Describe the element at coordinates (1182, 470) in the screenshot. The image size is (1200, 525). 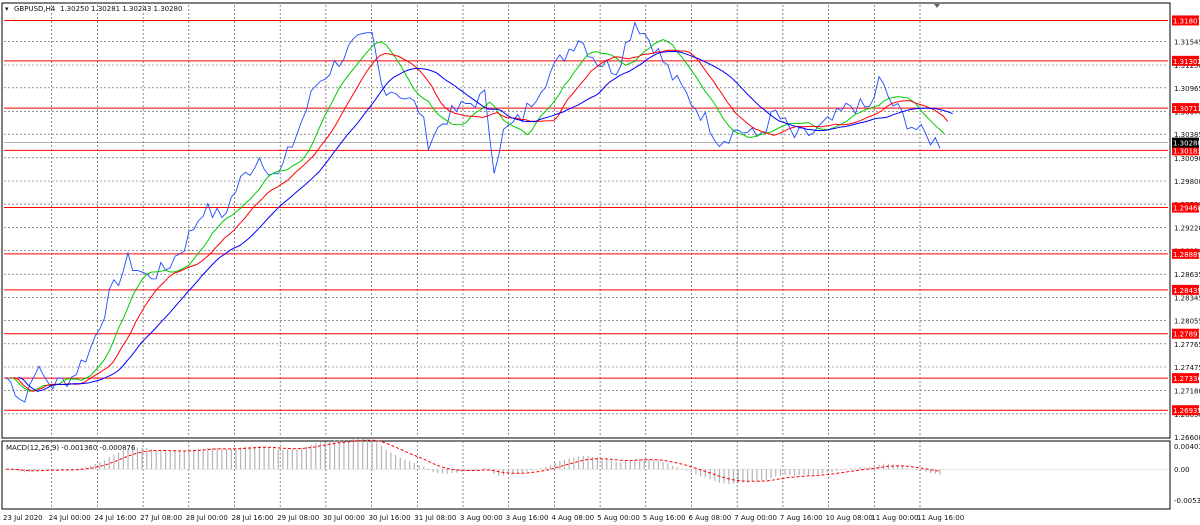
I see `macd-tick-label: 0.00` at that location.